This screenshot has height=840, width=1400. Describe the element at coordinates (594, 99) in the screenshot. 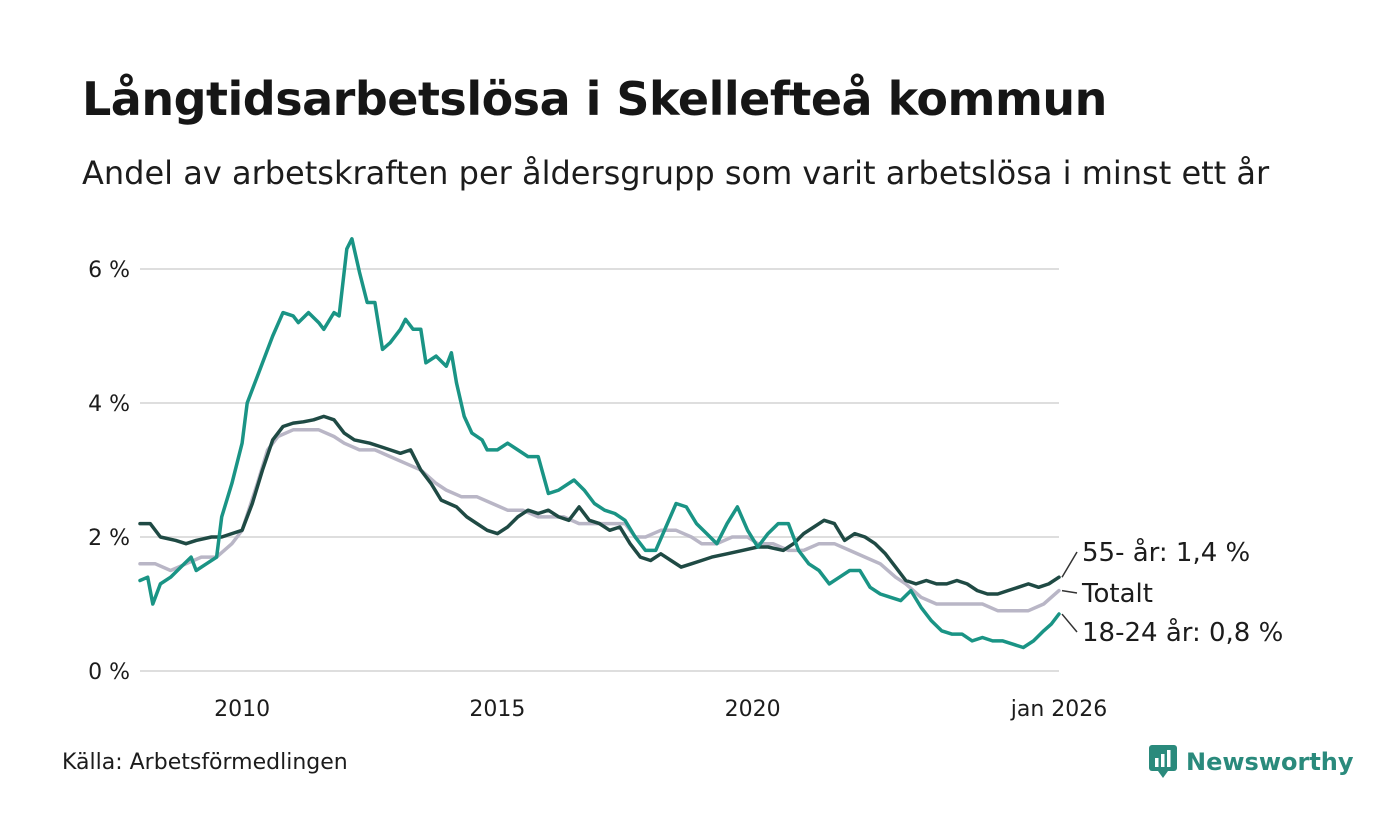

I see `chart-title: Långtidsarbetslösa i Skellefteå kommun` at that location.